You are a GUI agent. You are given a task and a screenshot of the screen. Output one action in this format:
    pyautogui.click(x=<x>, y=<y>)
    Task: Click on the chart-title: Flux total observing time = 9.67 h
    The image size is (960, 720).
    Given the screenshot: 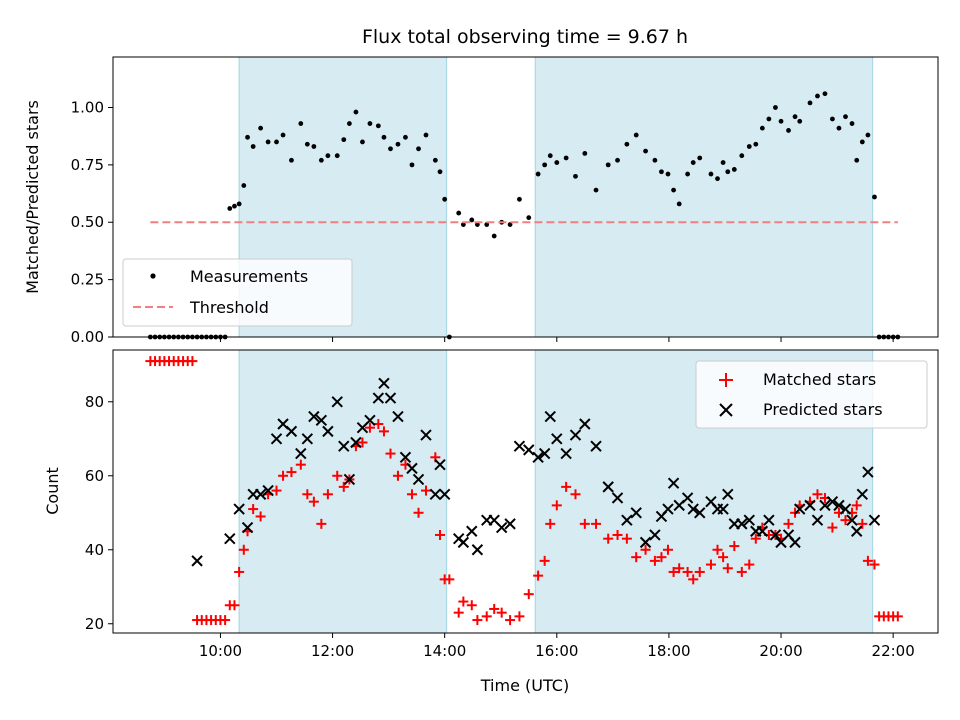 What is the action you would take?
    pyautogui.click(x=525, y=37)
    